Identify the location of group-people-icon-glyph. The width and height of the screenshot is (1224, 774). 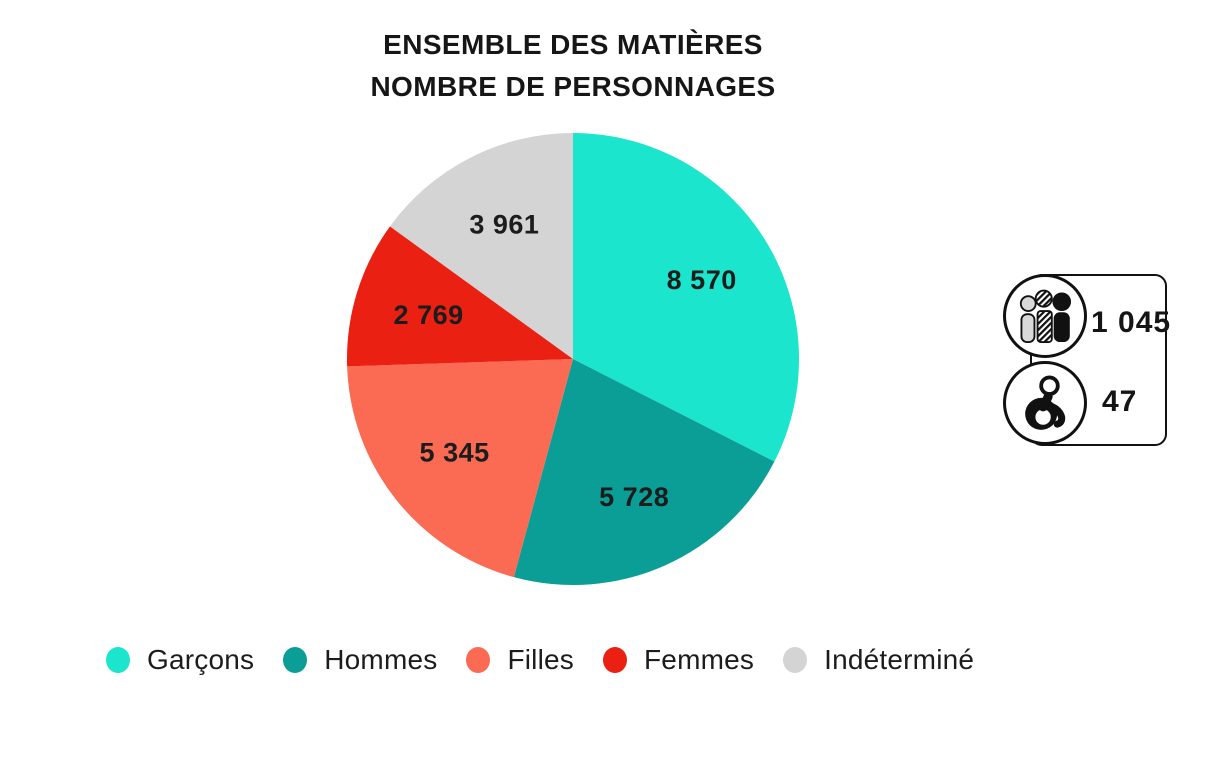
(1045, 316).